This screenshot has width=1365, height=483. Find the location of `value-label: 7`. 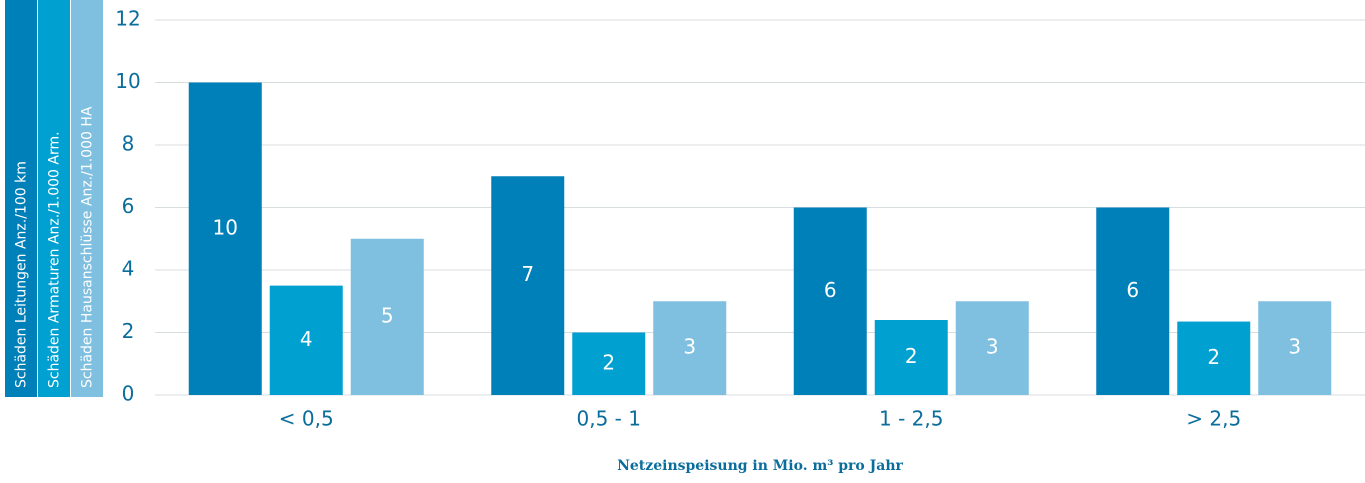

value-label: 7 is located at coordinates (527, 274).